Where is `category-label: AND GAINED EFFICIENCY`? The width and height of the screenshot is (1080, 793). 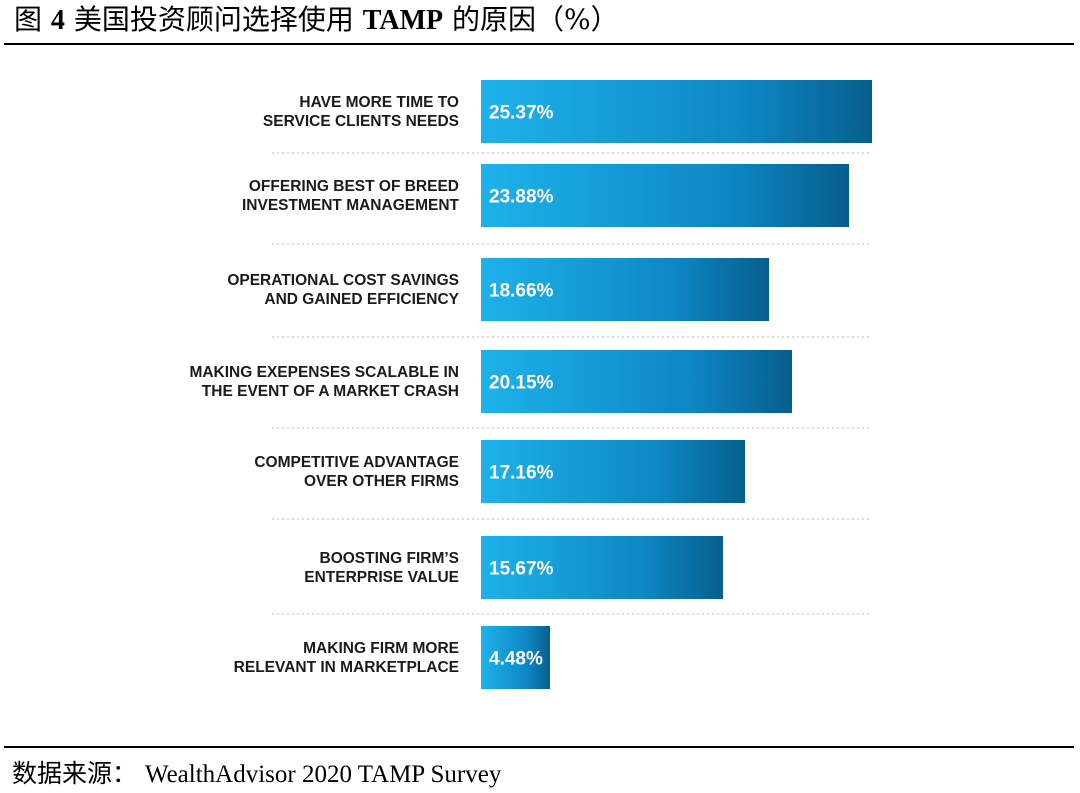
category-label: AND GAINED EFFICIENCY is located at coordinates (361, 299).